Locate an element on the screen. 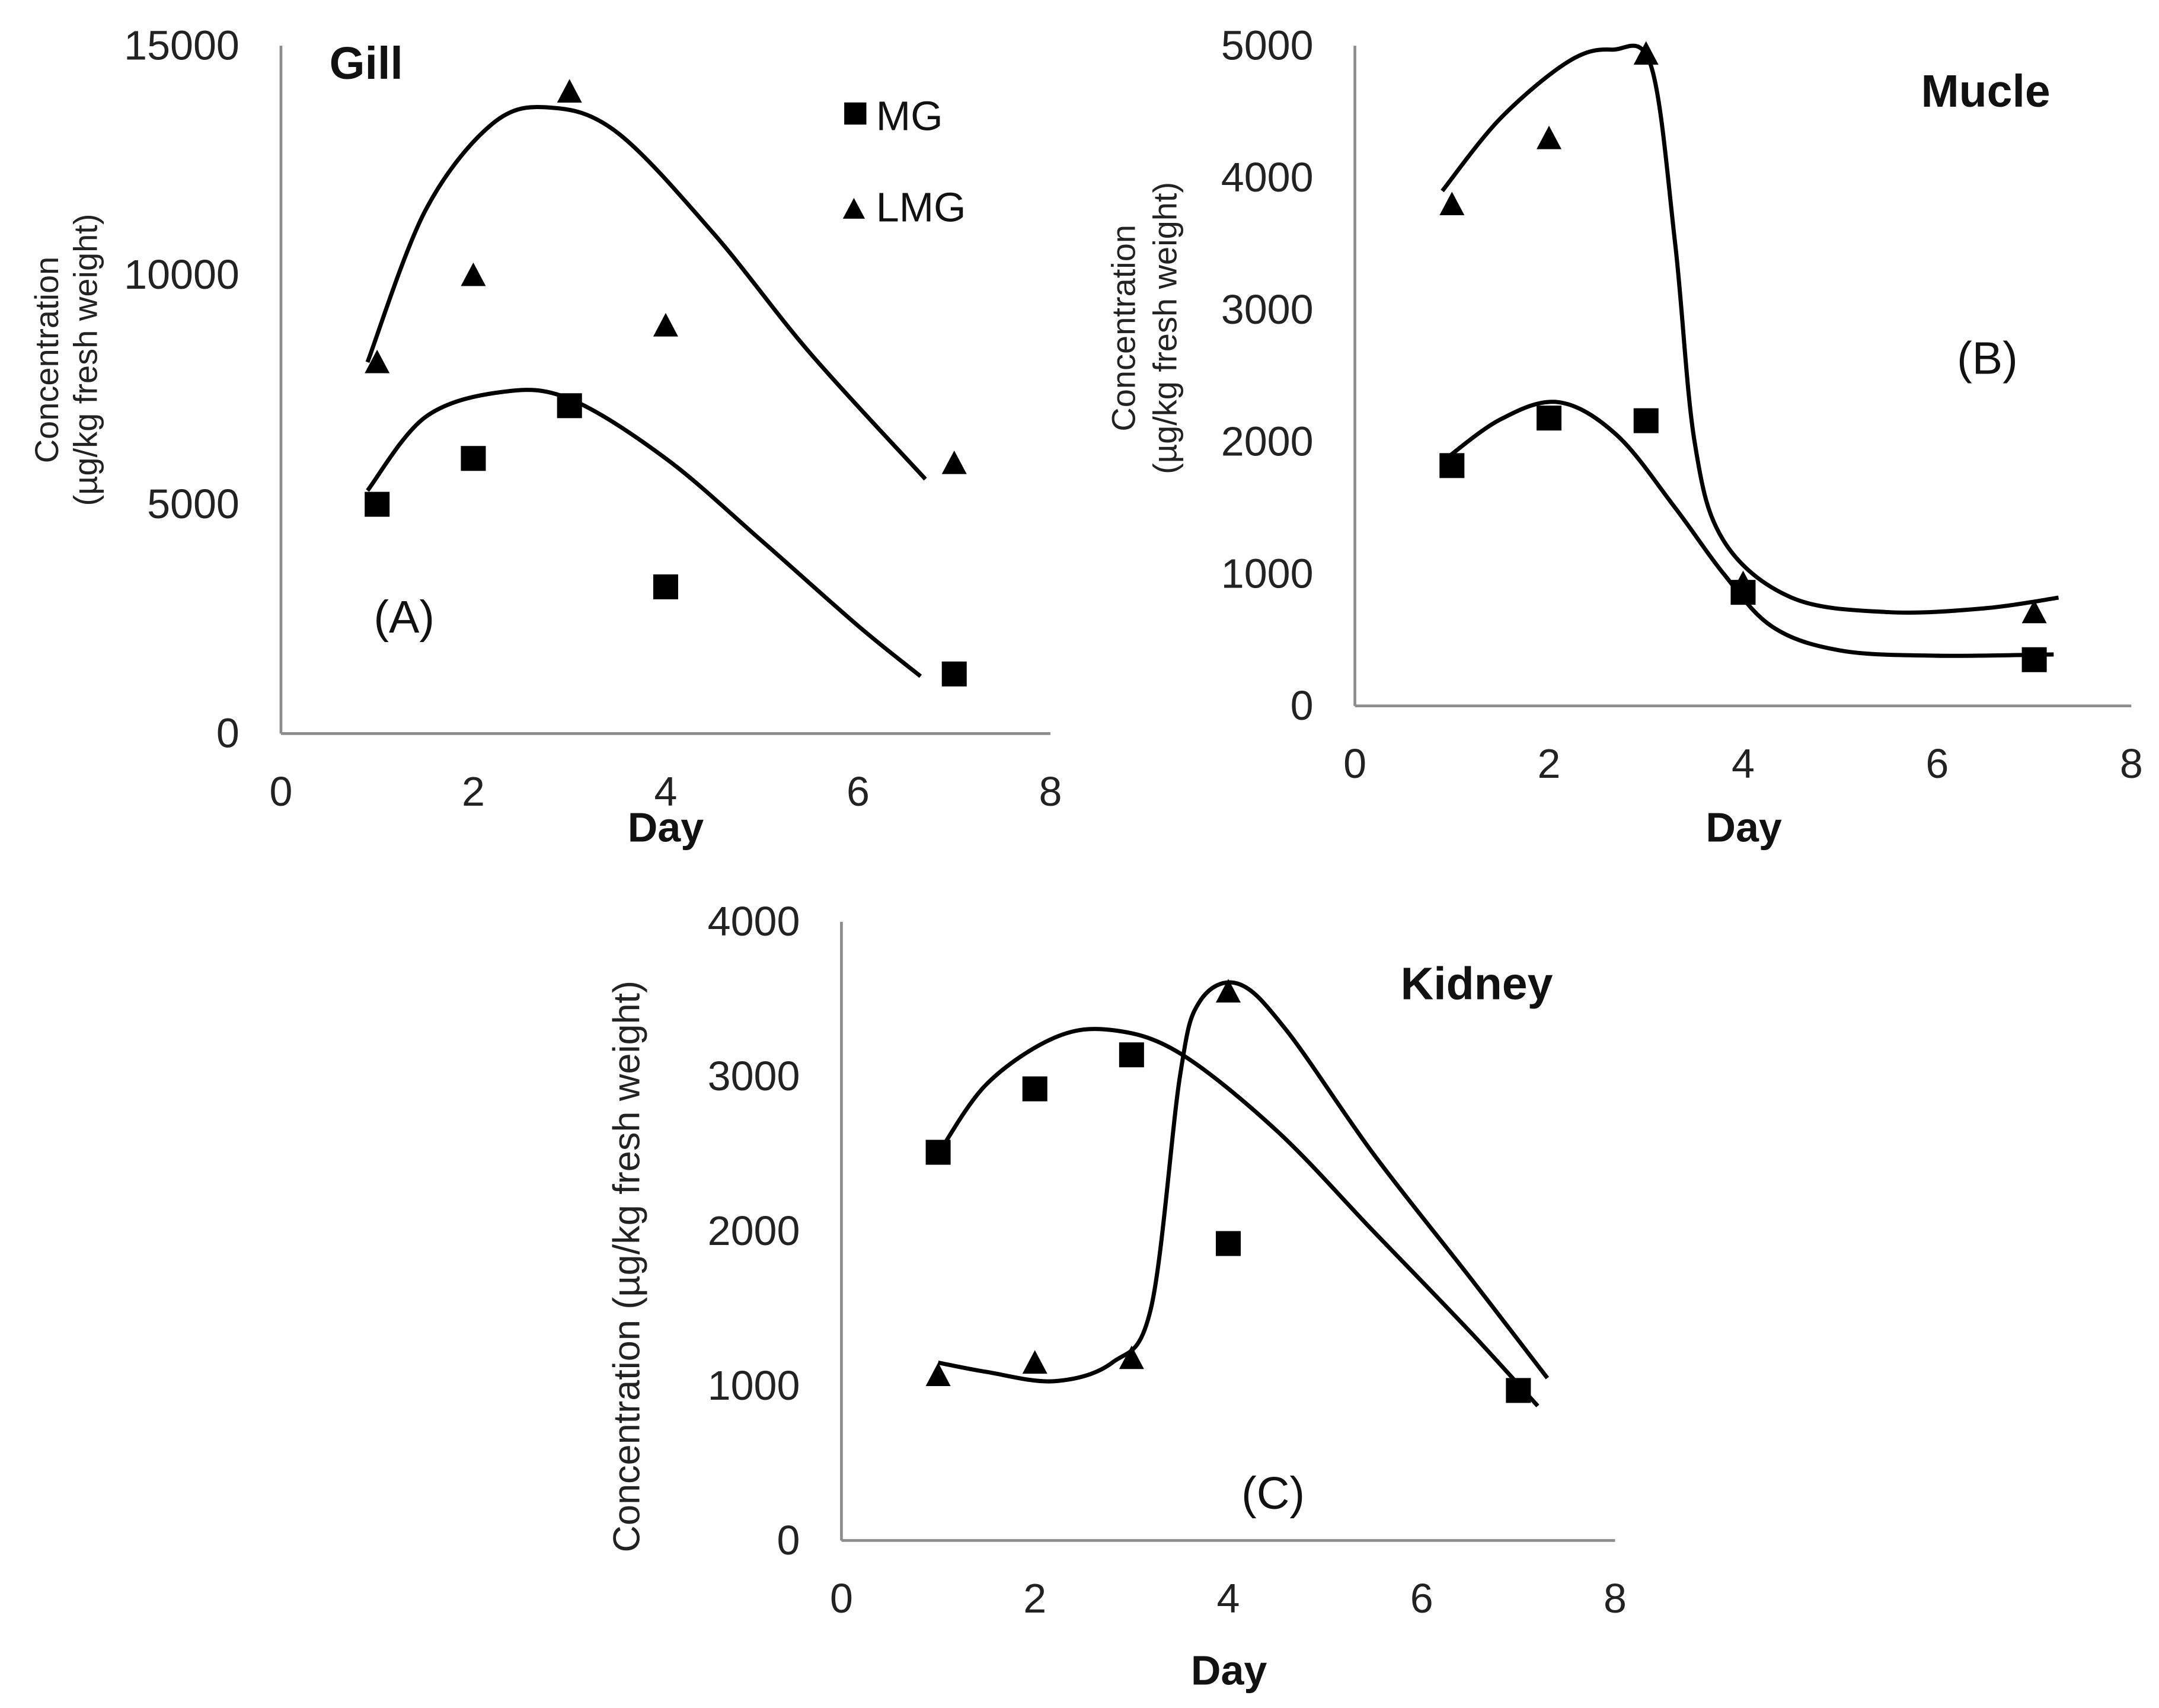 The width and height of the screenshot is (2159, 1708). legend-lmg: LMG is located at coordinates (921, 207).